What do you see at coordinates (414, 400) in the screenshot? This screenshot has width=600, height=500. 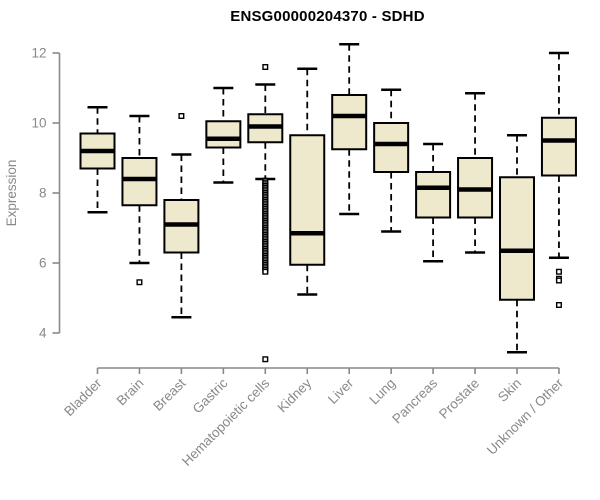 I see `x-tick-label-pancreas: Pancreas` at bounding box center [414, 400].